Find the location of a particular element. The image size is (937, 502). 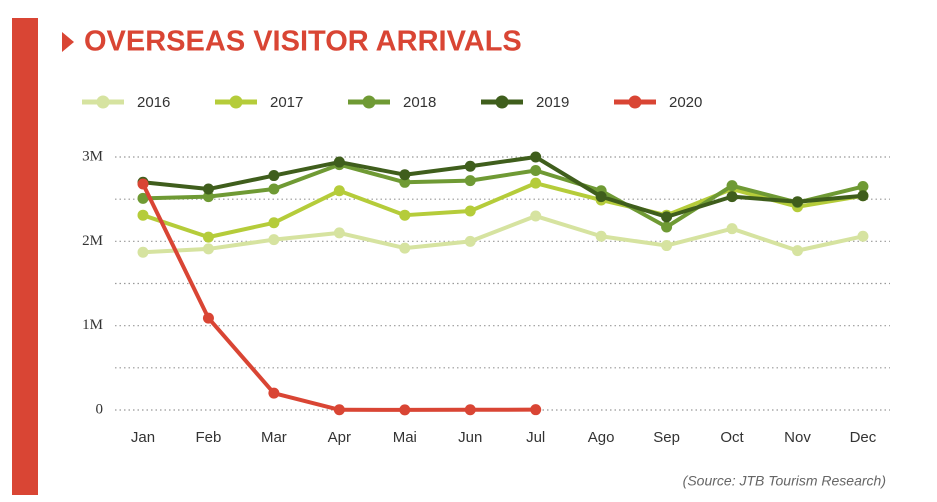

y-tick-label: 3M is located at coordinates (92, 156).